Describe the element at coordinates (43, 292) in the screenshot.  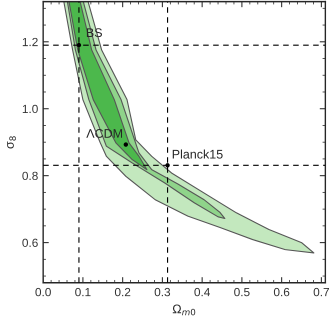
I see `x-tick-label: 0.0` at that location.